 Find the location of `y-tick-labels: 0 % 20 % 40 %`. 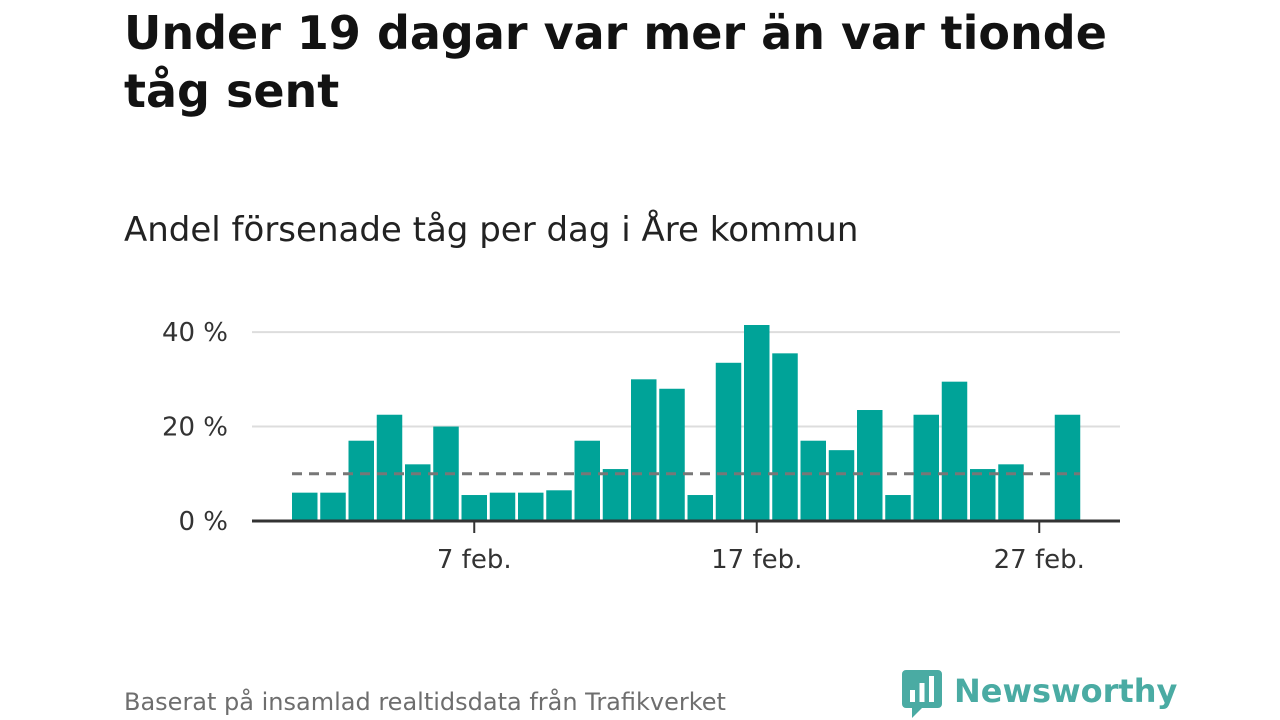

y-tick-labels: 0 % 20 % 40 % is located at coordinates (195, 427).